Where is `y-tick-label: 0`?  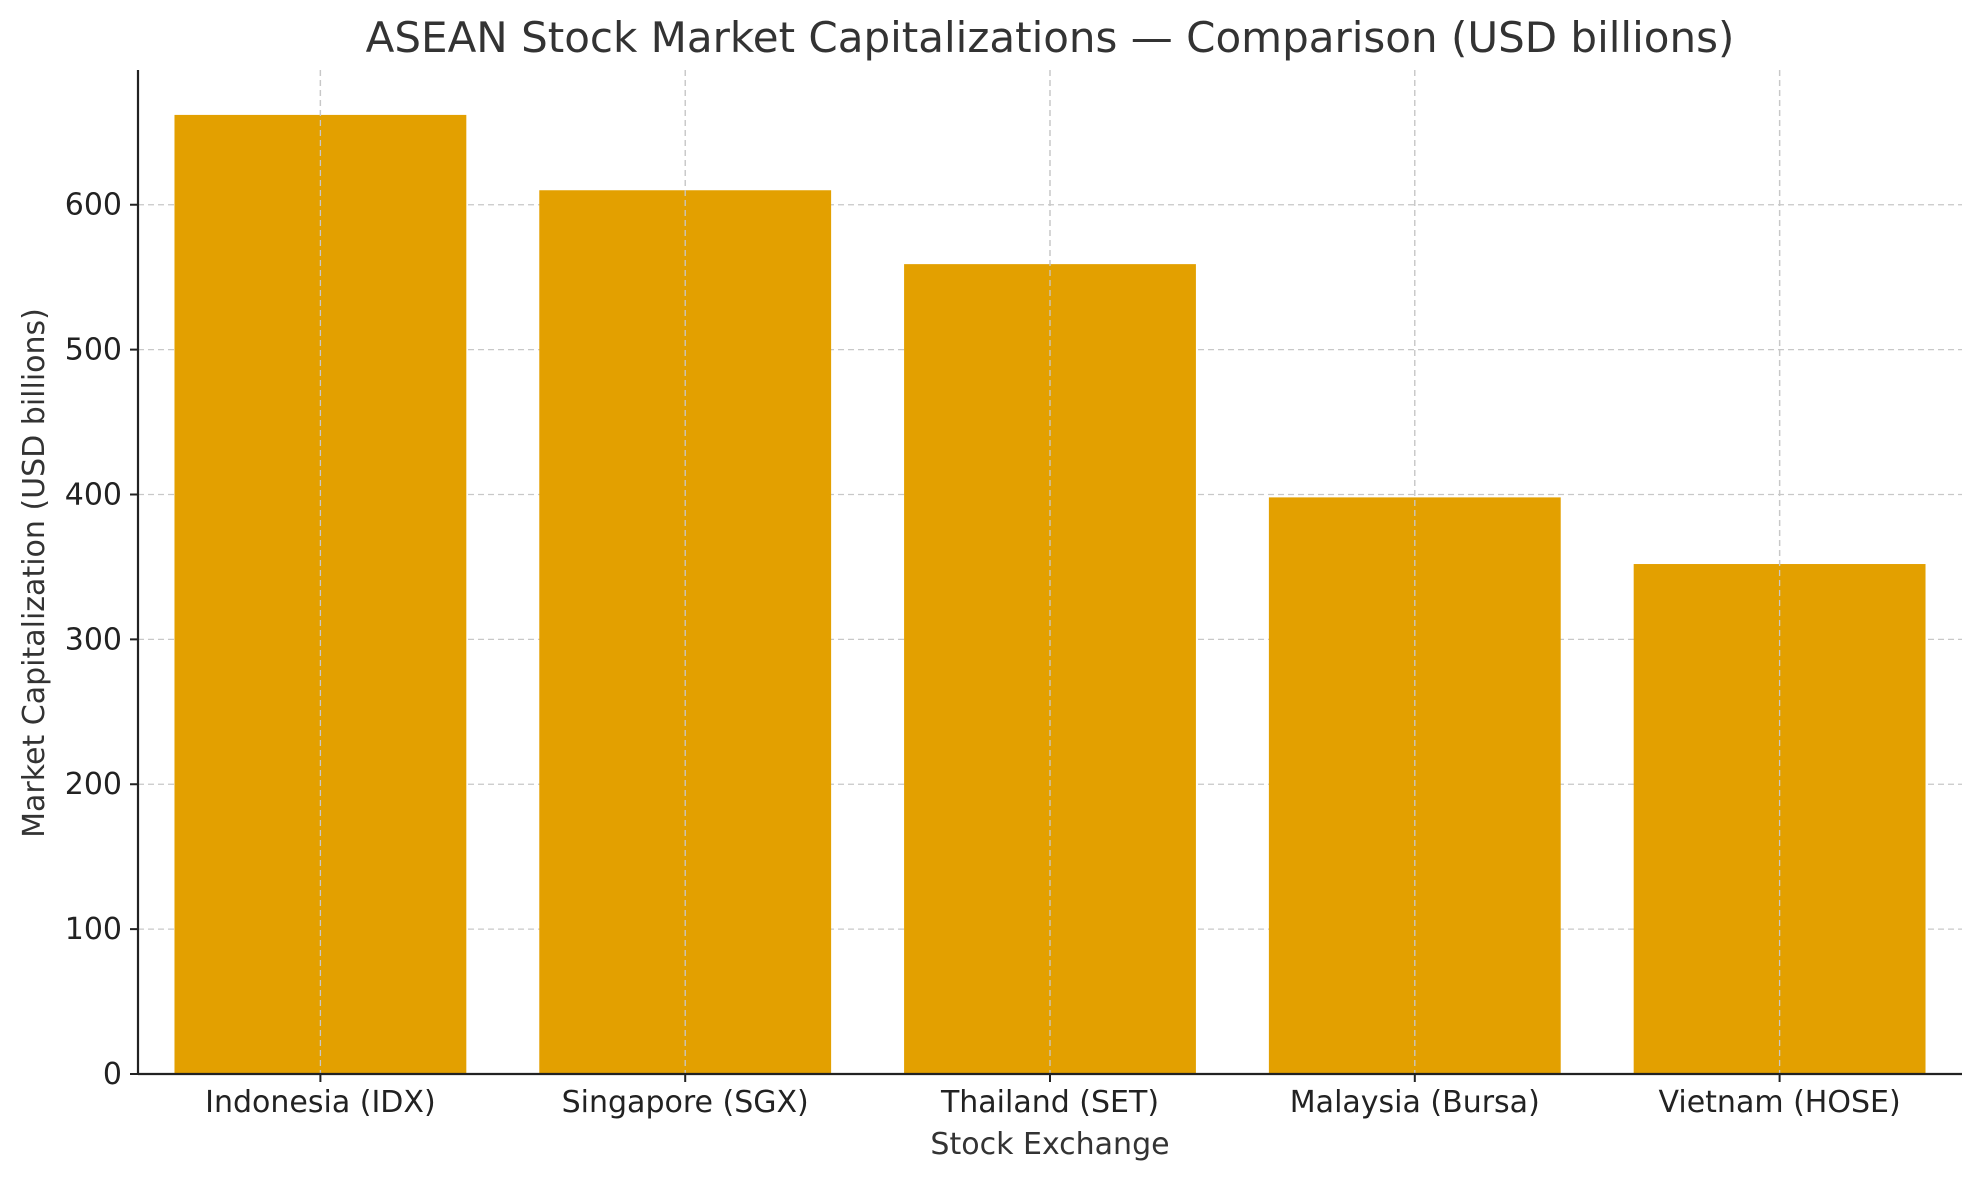 y-tick-label: 0 is located at coordinates (112, 1074).